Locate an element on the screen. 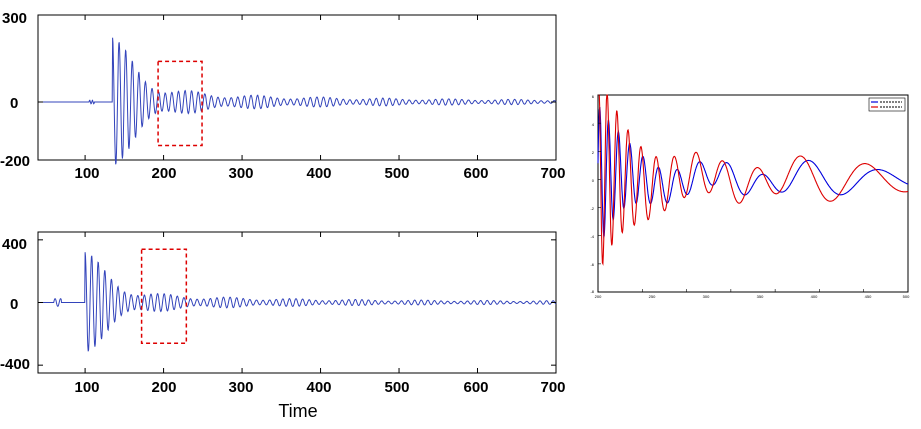 Image resolution: width=921 pixels, height=429 pixels. bottom-ytick-label-0: 400 is located at coordinates (14, 244).